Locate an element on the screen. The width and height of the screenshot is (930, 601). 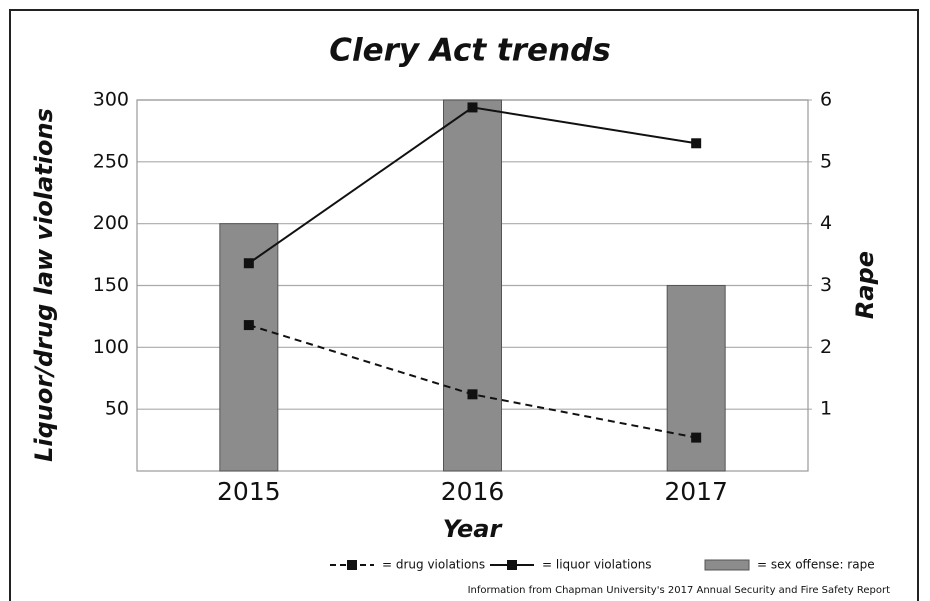
chart-title: Clery Act trends is located at coordinates (470, 51).